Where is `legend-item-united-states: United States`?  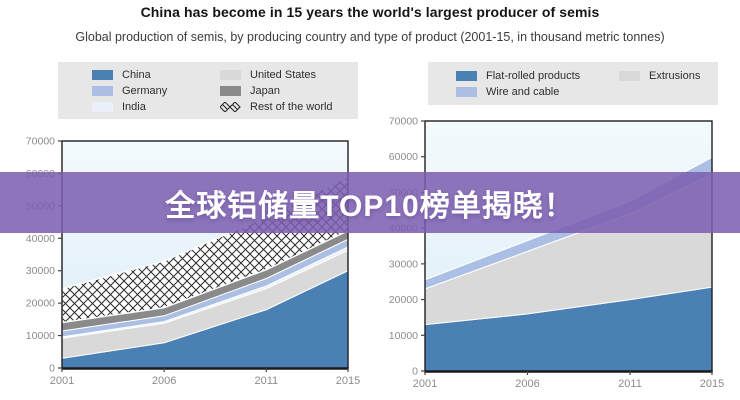 legend-item-united-states: United States is located at coordinates (289, 75).